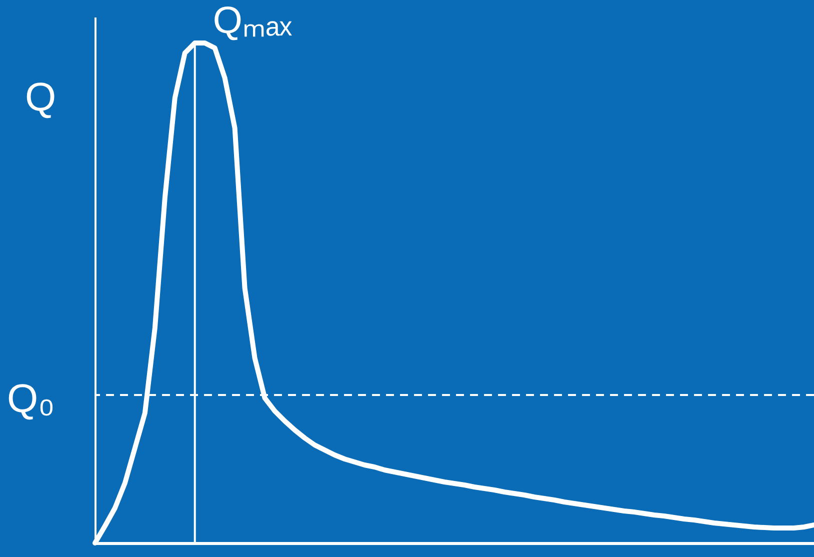 This screenshot has height=557, width=814. Describe the element at coordinates (252, 21) in the screenshot. I see `text: Qₘₐₓ` at that location.